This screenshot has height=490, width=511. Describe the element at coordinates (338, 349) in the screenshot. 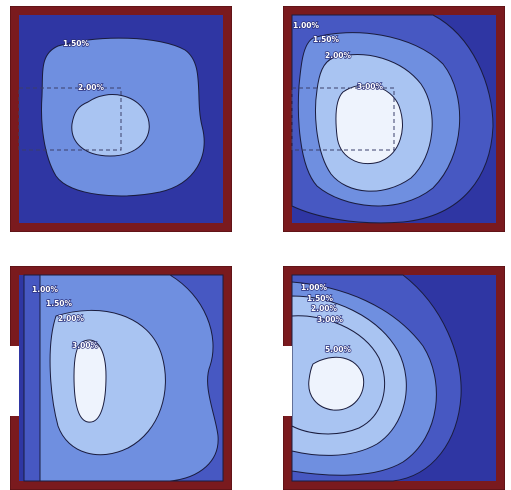

I see `label-5-00: 5.00%` at that location.